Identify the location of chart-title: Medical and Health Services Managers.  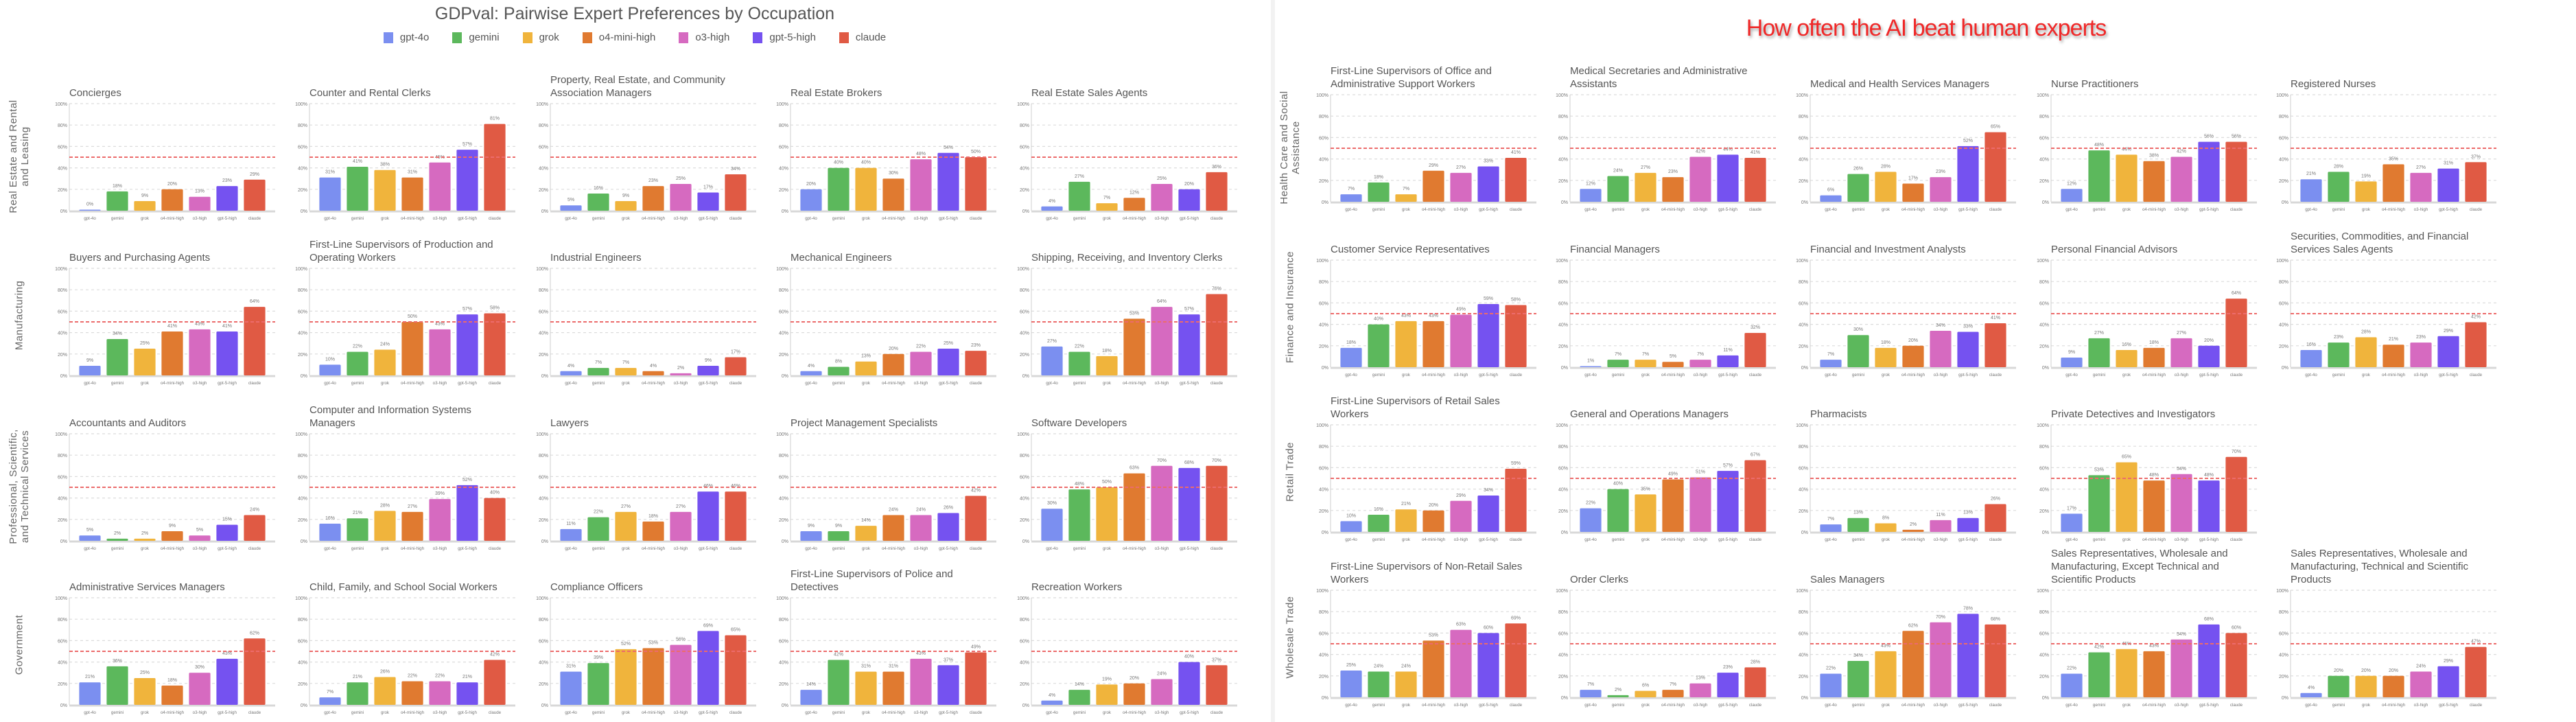
(1899, 84).